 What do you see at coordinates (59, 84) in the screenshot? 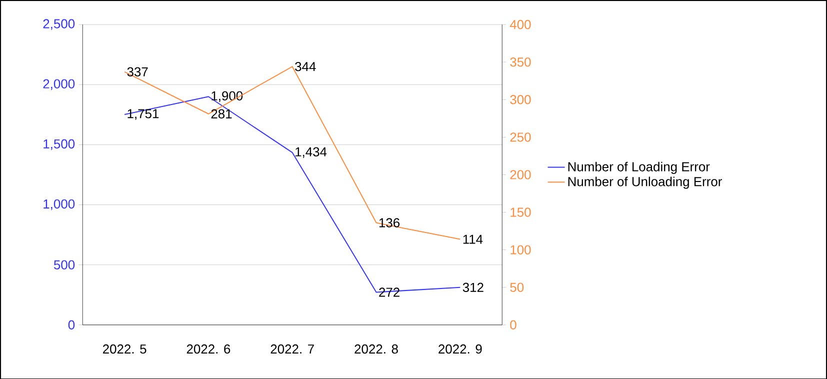
I see `y-tick-label: 2,000` at bounding box center [59, 84].